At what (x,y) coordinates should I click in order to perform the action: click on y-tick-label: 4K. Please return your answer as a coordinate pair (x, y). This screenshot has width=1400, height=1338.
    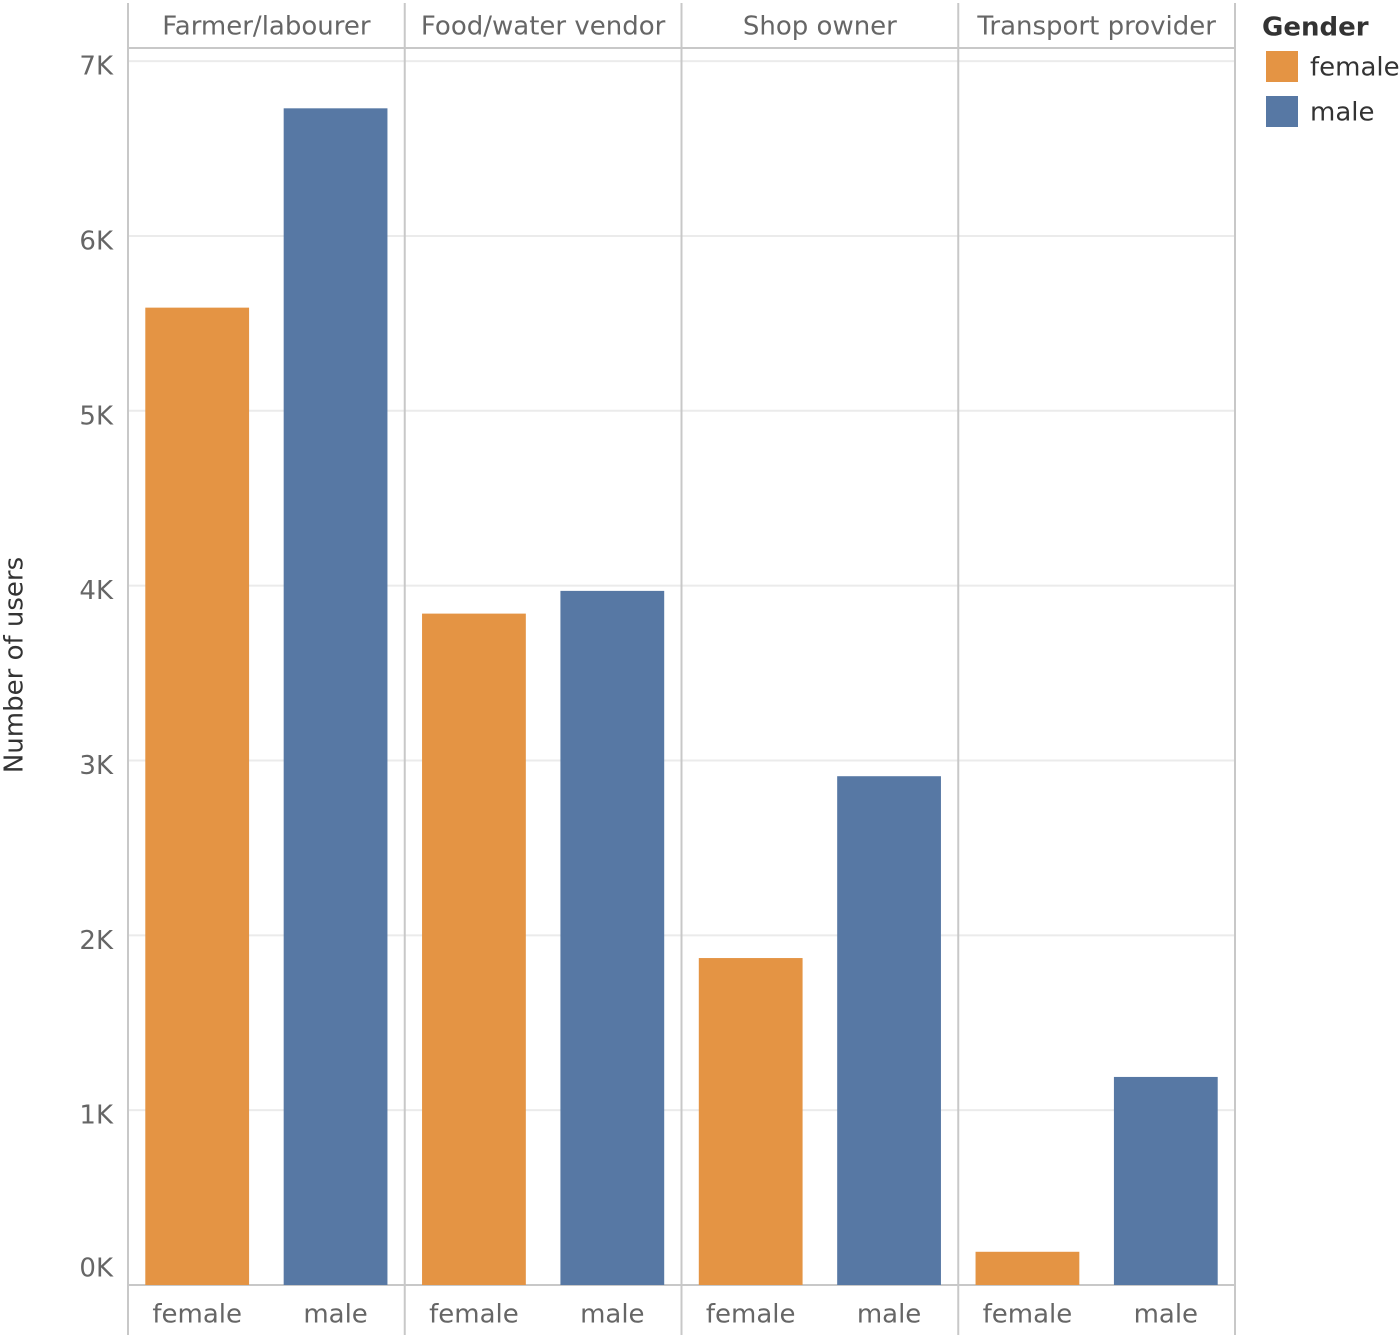
    Looking at the image, I should click on (96, 591).